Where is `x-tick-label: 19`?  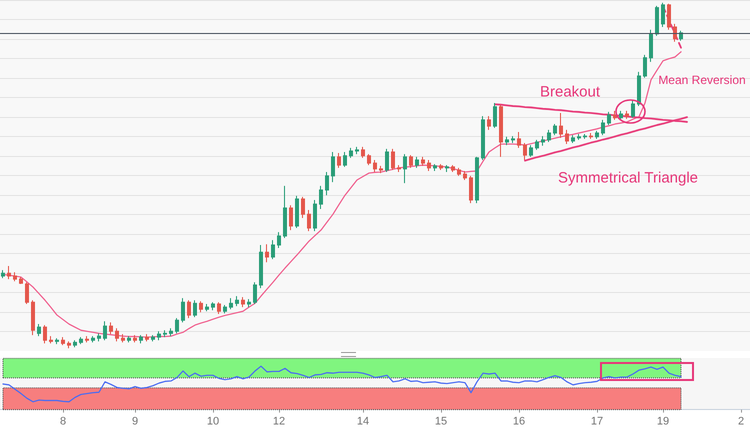
x-tick-label: 19 is located at coordinates (663, 422).